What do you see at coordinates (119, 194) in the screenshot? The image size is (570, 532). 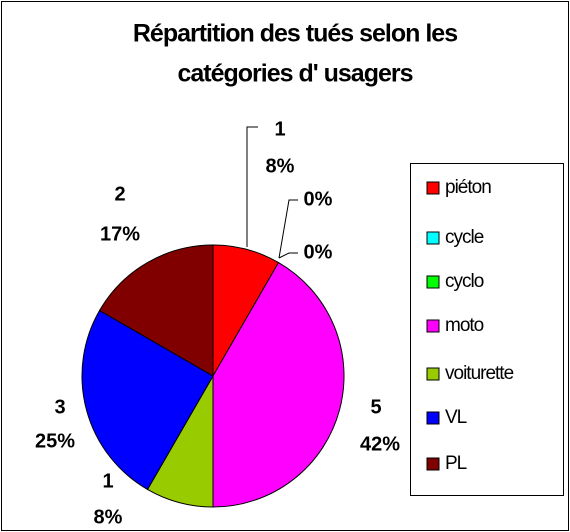 I see `data-label-count: 2` at bounding box center [119, 194].